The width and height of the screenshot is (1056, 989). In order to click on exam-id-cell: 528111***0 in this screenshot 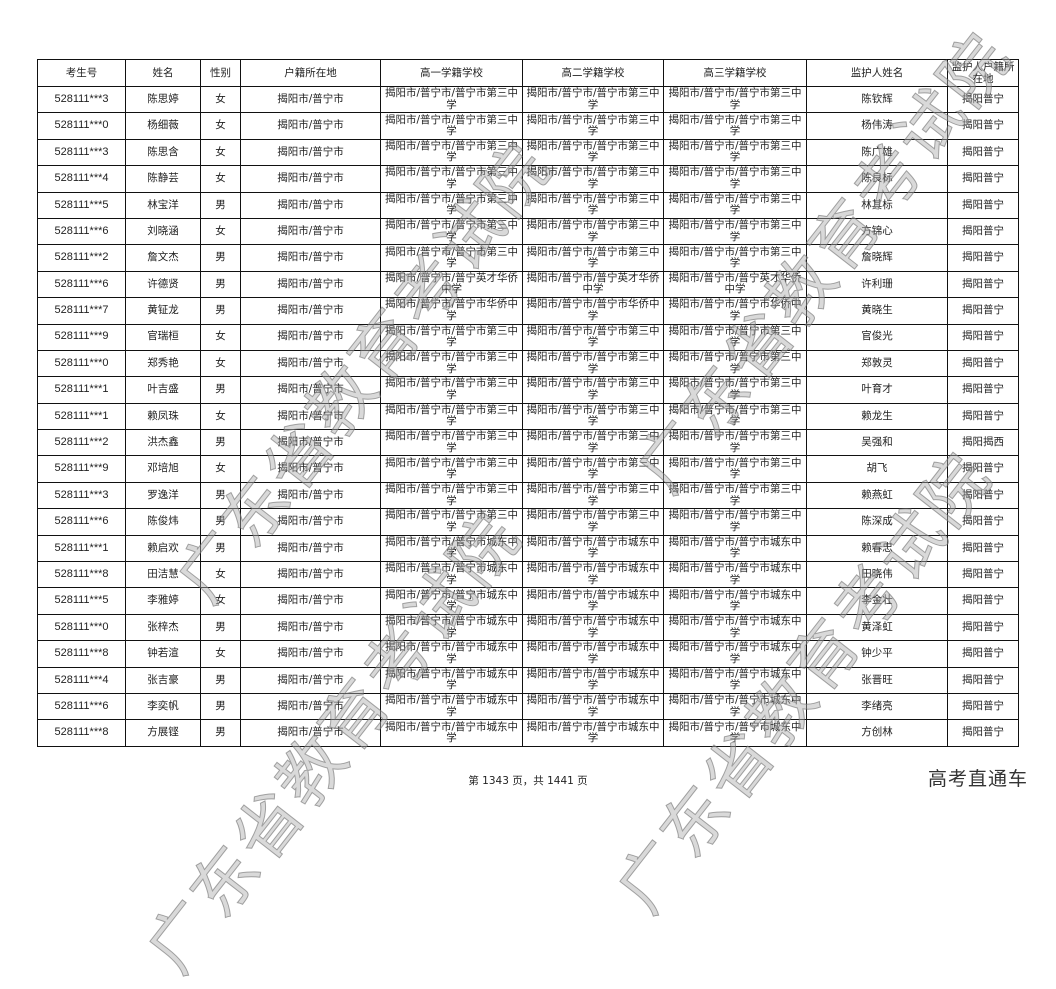, I will do `click(81, 126)`.